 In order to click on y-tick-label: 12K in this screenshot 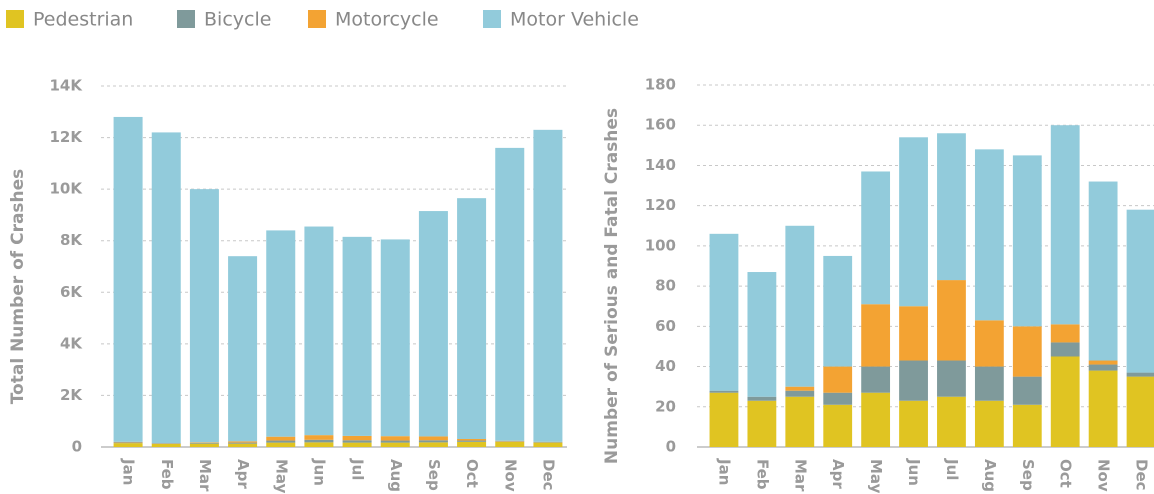, I will do `click(67, 137)`.